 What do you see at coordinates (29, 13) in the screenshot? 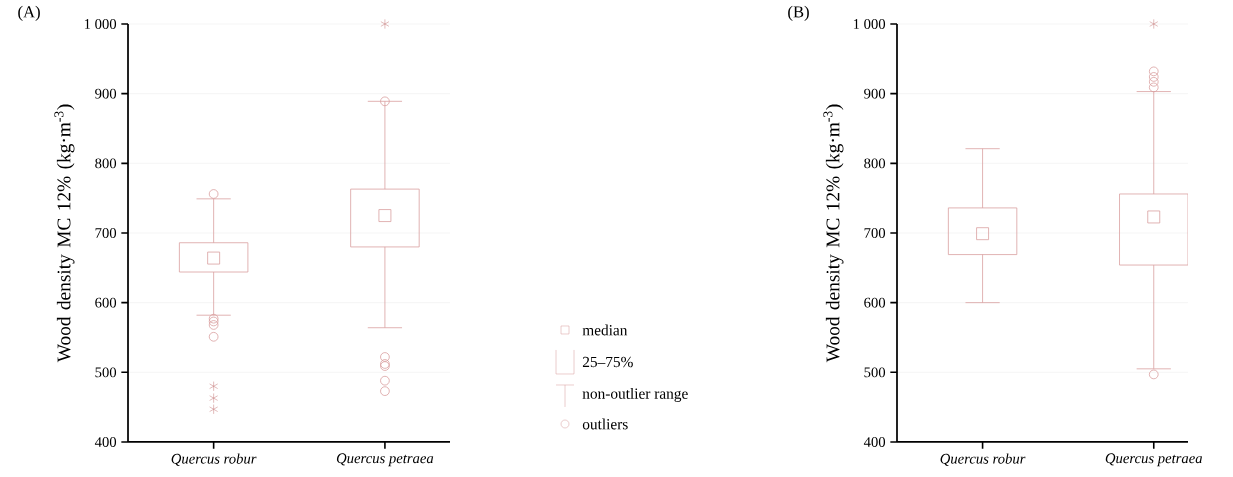
I see `chart-title: (A)` at bounding box center [29, 13].